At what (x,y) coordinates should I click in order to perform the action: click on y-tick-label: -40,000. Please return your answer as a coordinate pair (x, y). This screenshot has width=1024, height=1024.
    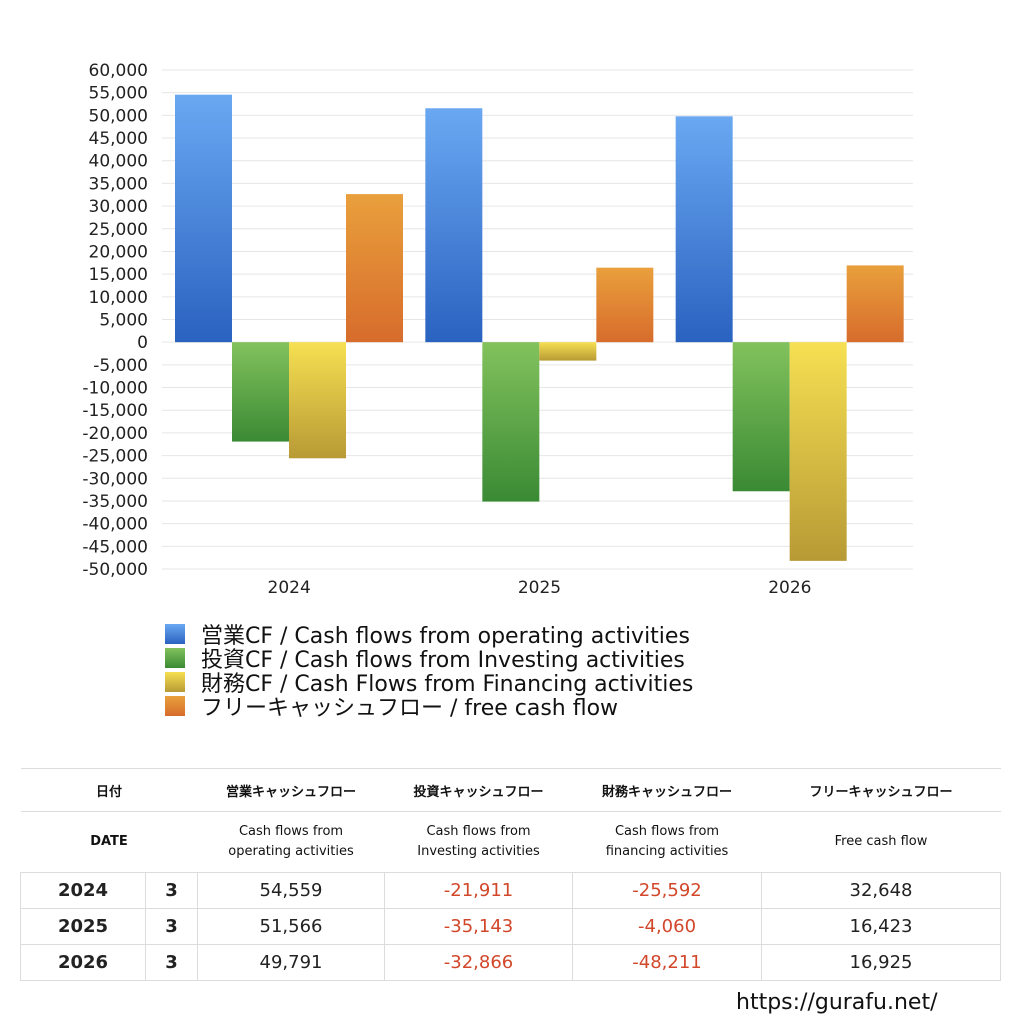
    Looking at the image, I should click on (115, 525).